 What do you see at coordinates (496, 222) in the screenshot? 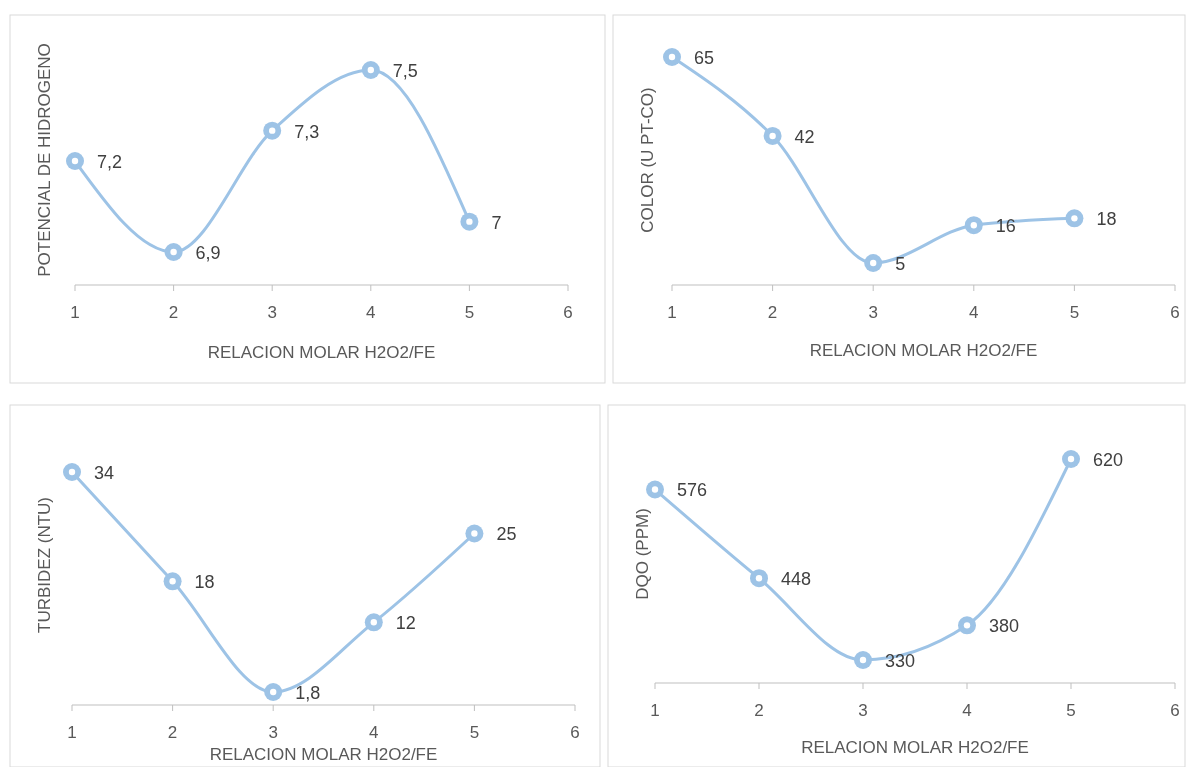
I see `data-label: 7` at bounding box center [496, 222].